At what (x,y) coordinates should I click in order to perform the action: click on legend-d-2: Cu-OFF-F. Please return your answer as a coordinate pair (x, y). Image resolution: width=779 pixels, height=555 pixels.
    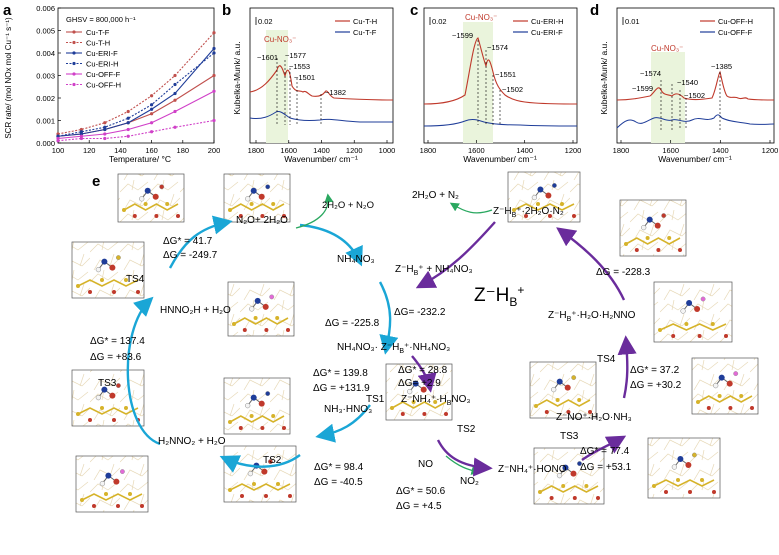
    Looking at the image, I should click on (735, 32).